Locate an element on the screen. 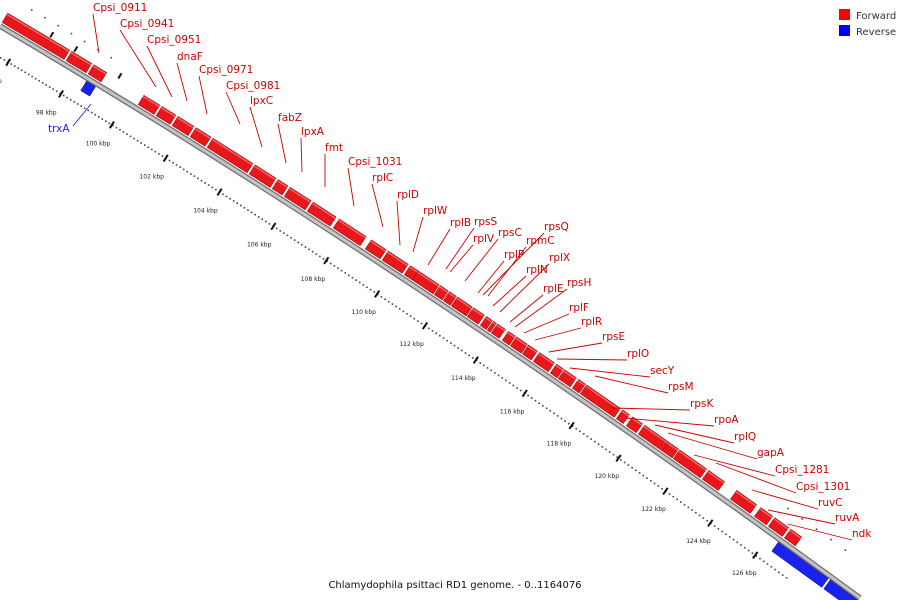 The height and width of the screenshot is (600, 900). gene-label-forward: ruvC is located at coordinates (830, 503).